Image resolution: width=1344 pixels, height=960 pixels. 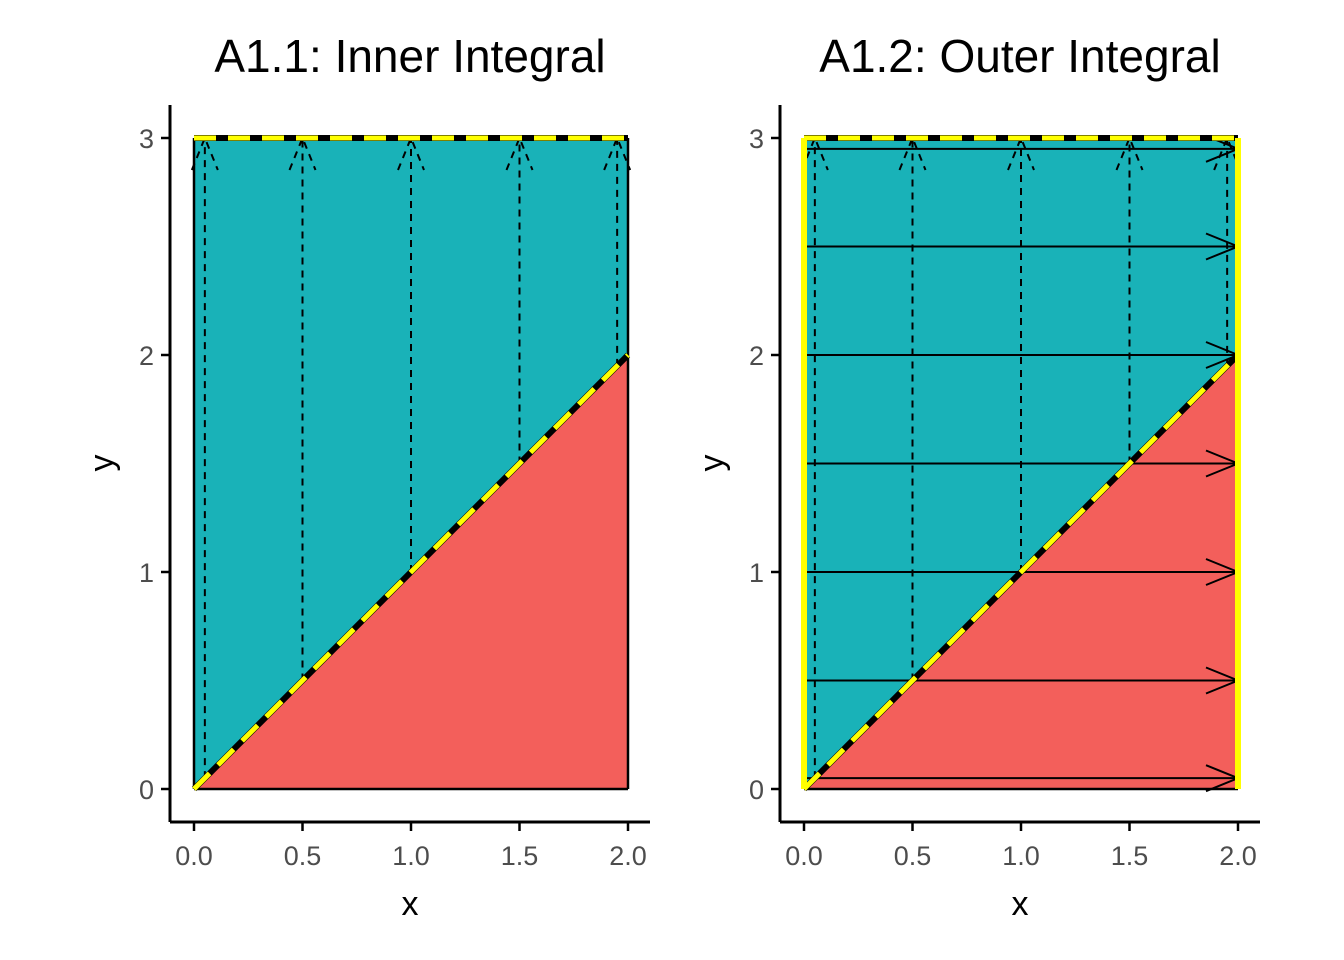 What do you see at coordinates (1019, 56) in the screenshot?
I see `panel-title: A1.2: Outer Integral` at bounding box center [1019, 56].